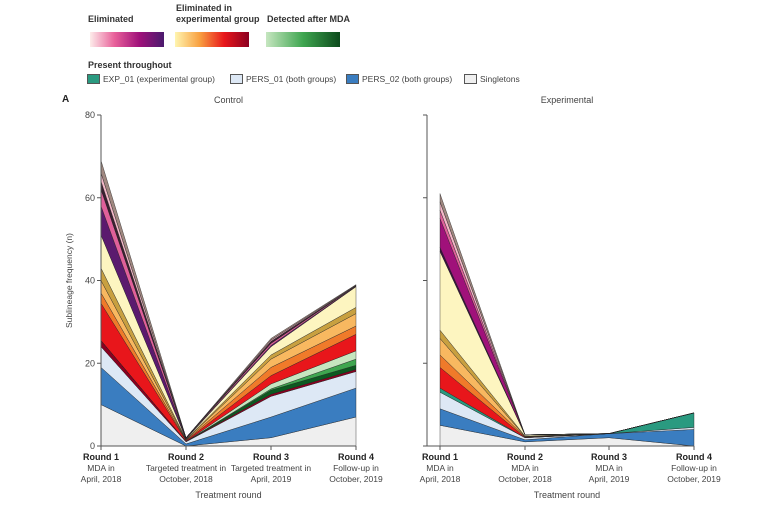 This screenshot has width=768, height=509. What do you see at coordinates (65, 99) in the screenshot?
I see `panel-label: A` at bounding box center [65, 99].